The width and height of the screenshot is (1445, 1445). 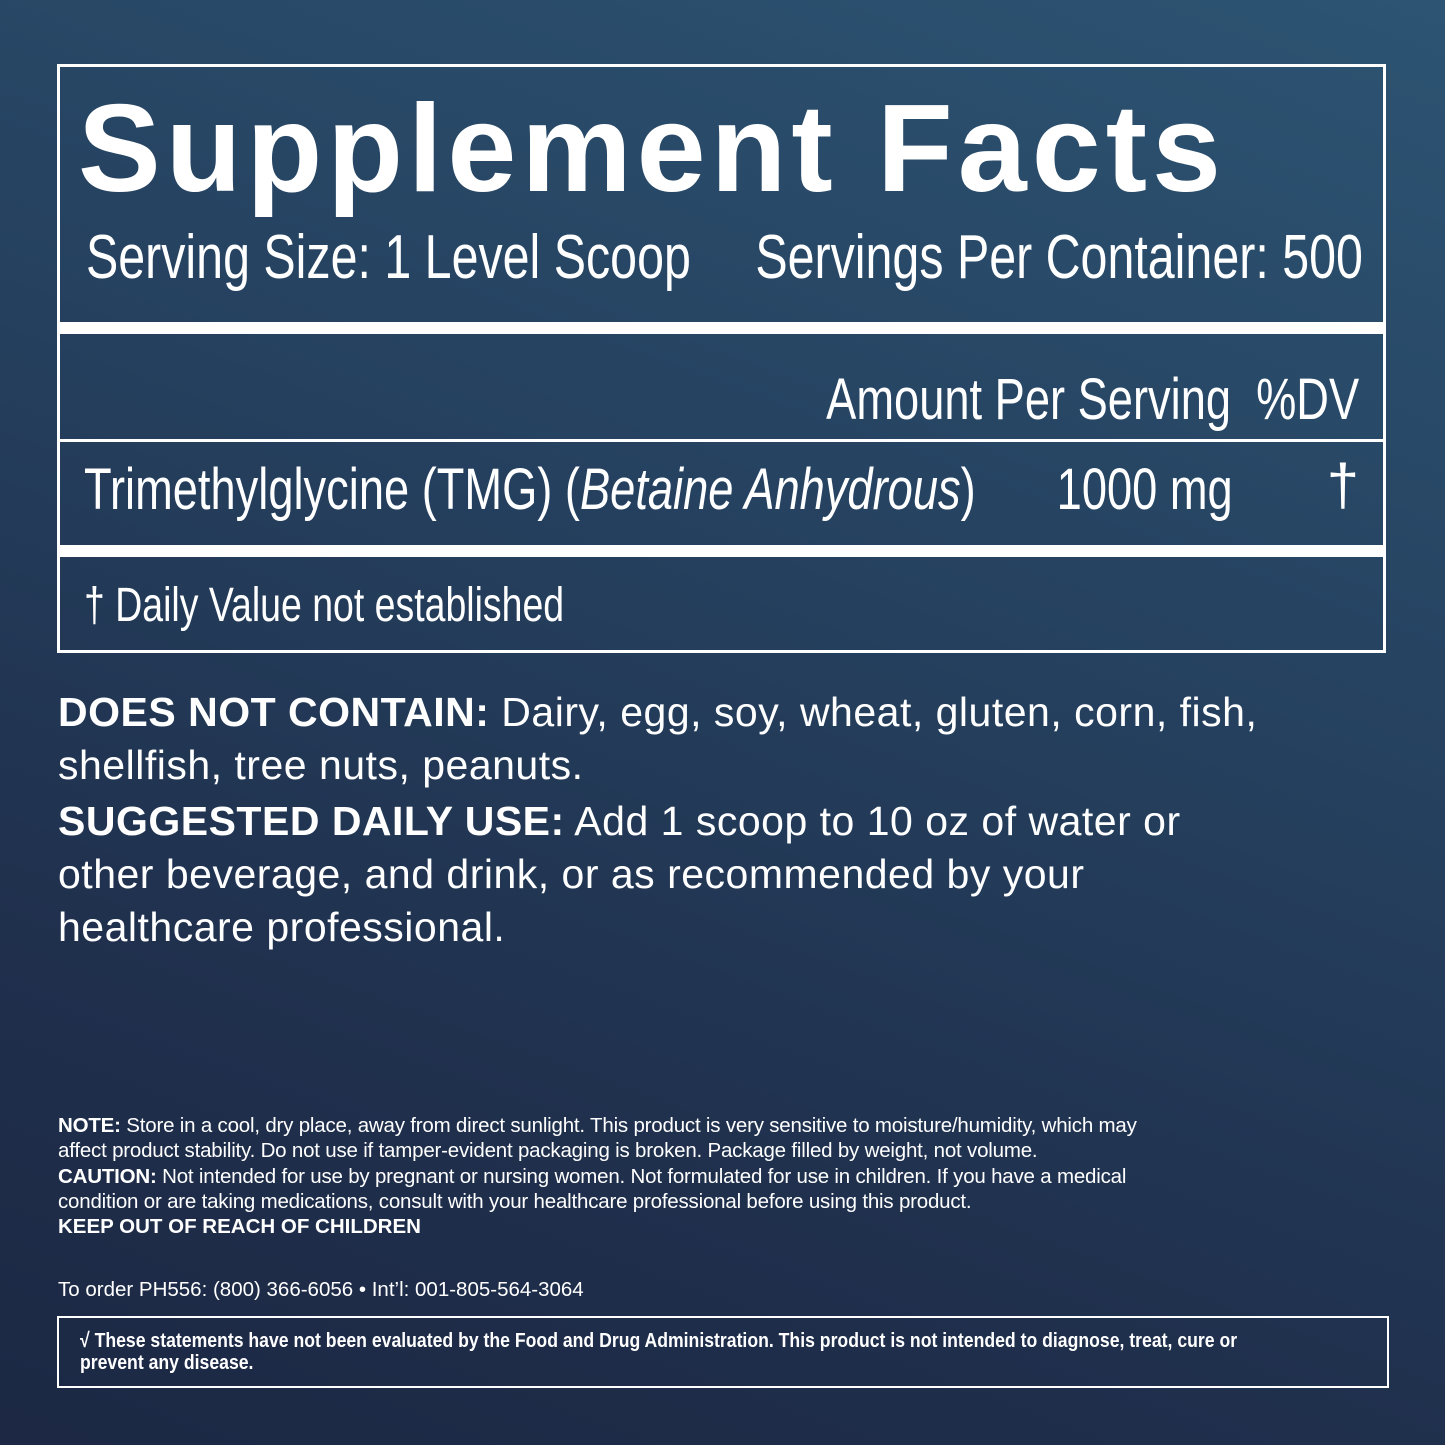 What do you see at coordinates (388, 257) in the screenshot?
I see `serving-size: Serving Size: 1 Level Scoop` at bounding box center [388, 257].